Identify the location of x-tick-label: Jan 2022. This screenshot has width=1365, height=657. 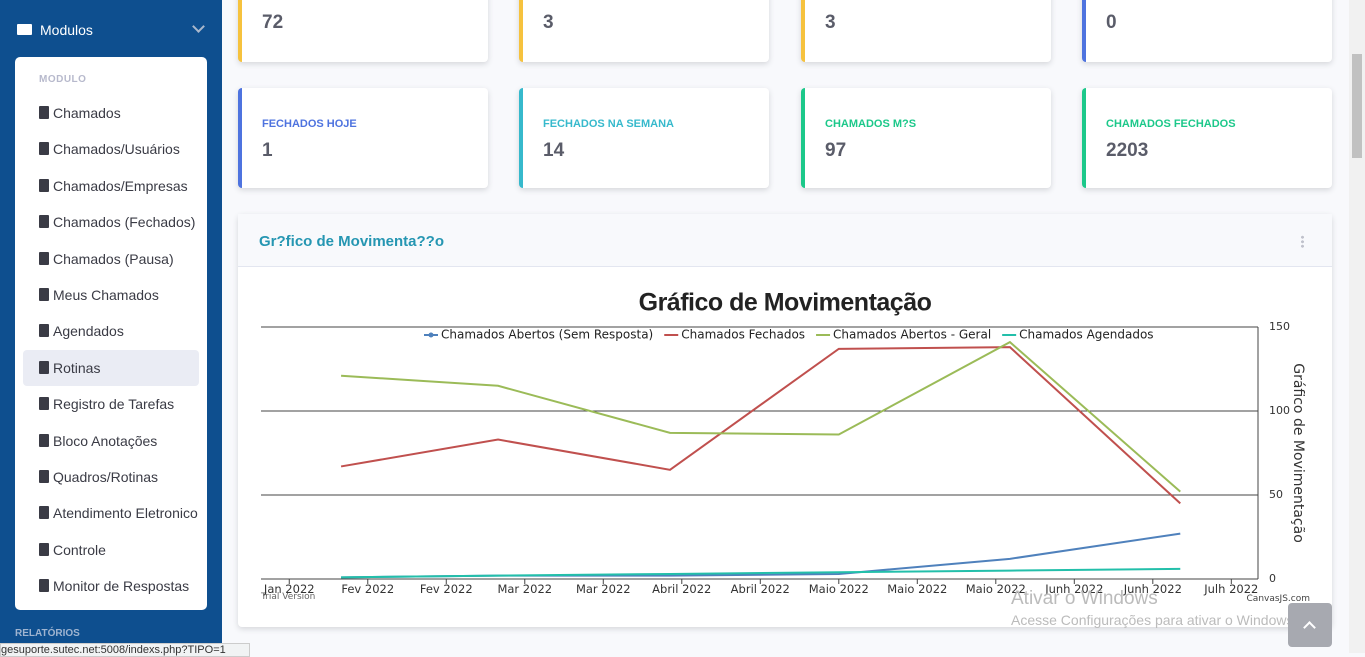
(289, 589).